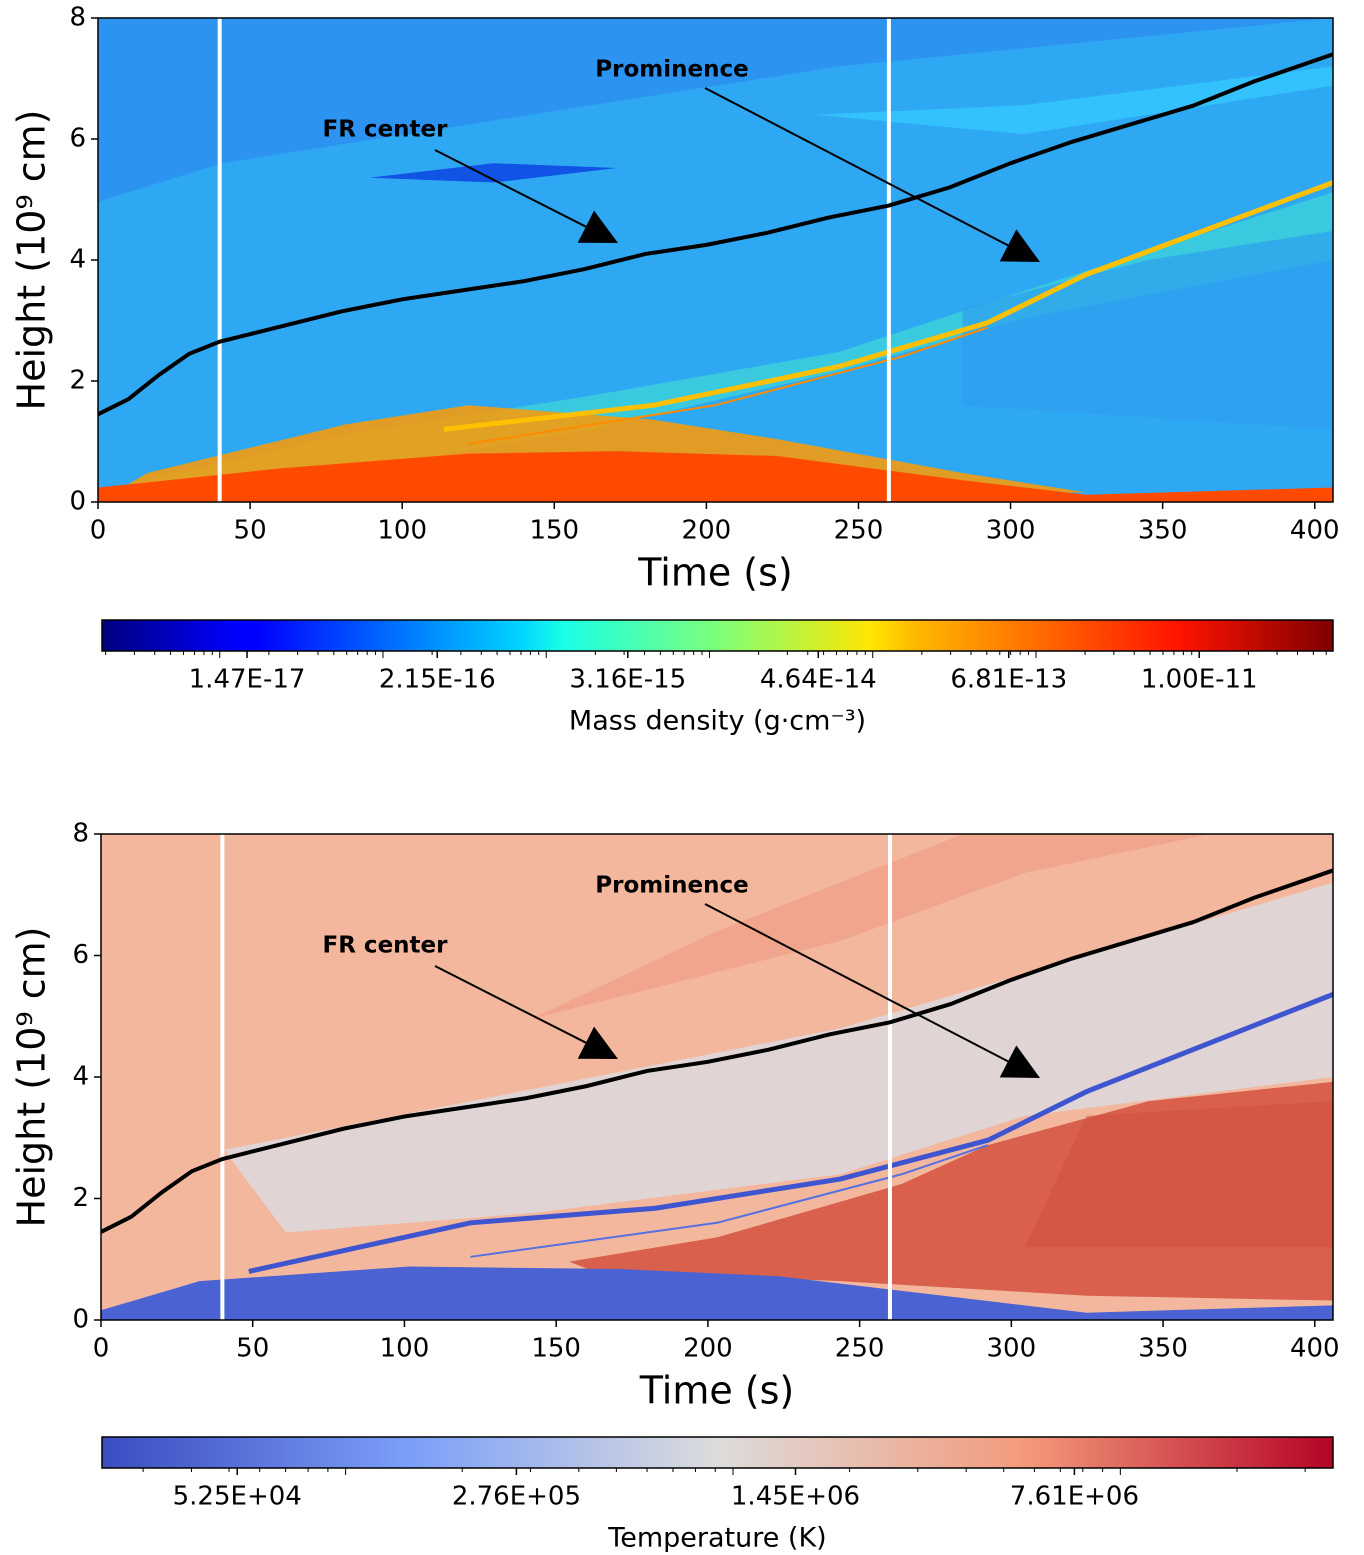 The image size is (1364, 1555). What do you see at coordinates (818, 680) in the screenshot?
I see `colorbar-tick-label: 4.64E-14` at bounding box center [818, 680].